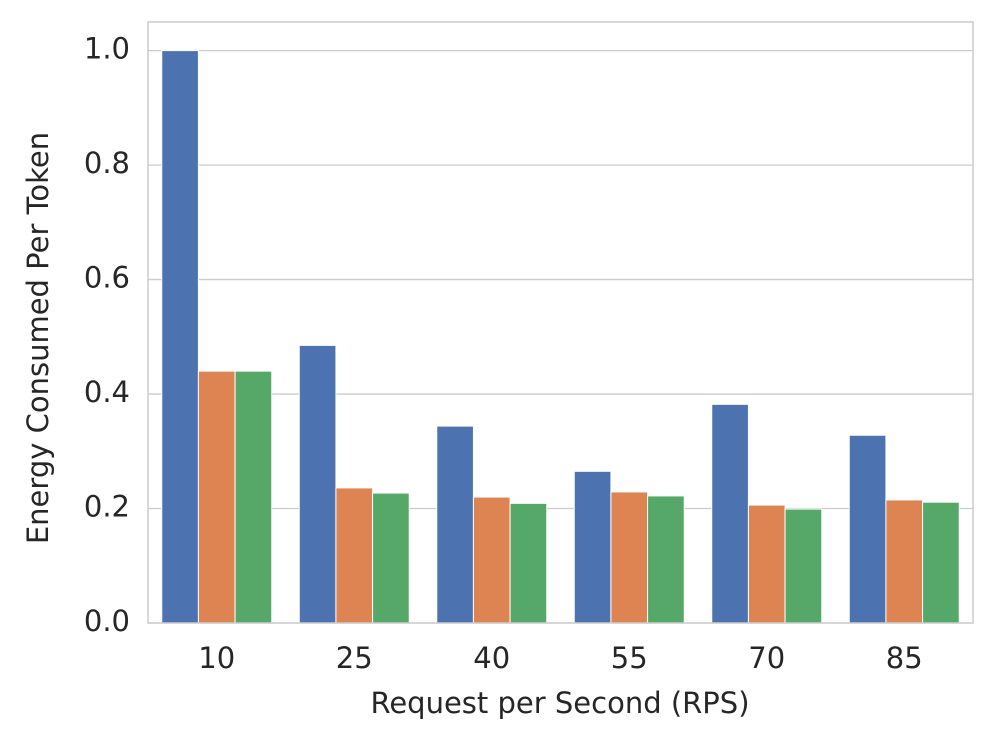 The height and width of the screenshot is (747, 996). What do you see at coordinates (904, 658) in the screenshot?
I see `x-tick-label: 85` at bounding box center [904, 658].